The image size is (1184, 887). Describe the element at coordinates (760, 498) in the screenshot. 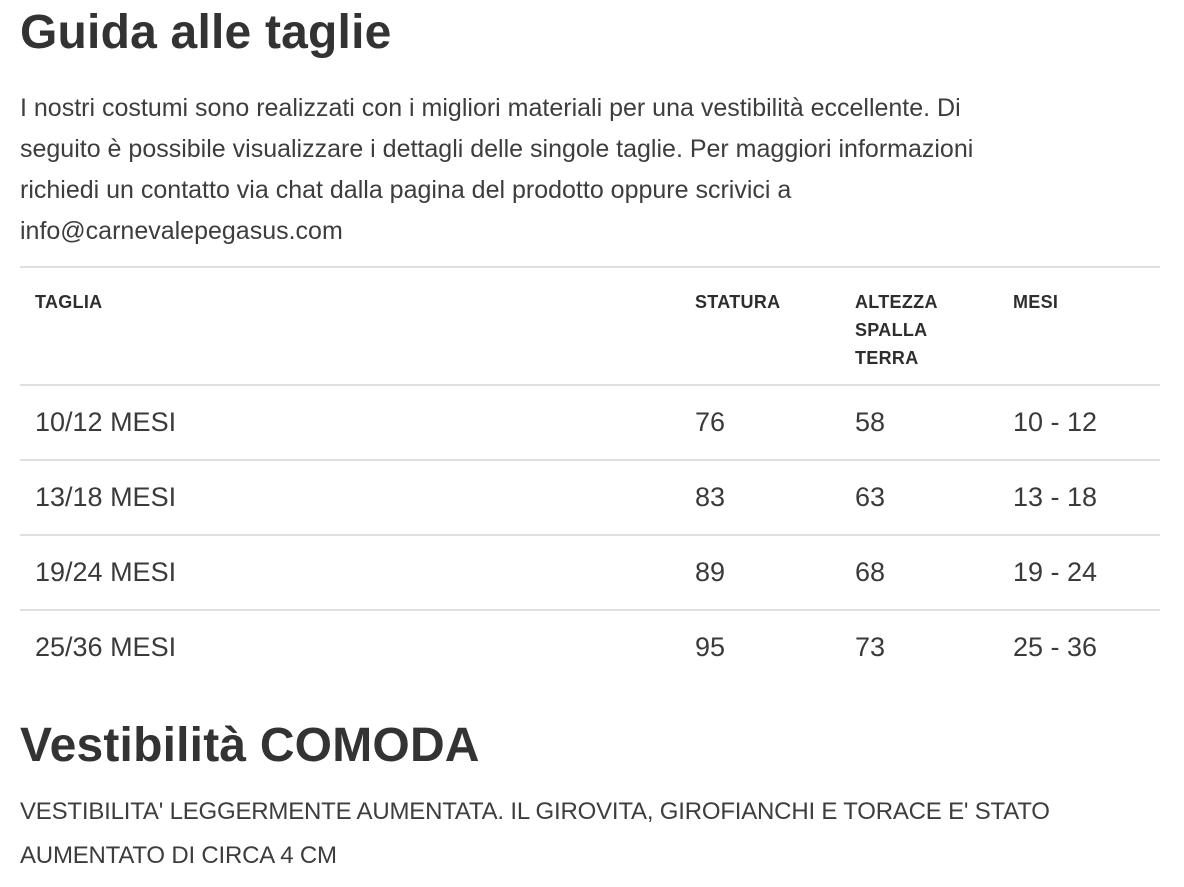

I see `cell-statura: 83` at that location.